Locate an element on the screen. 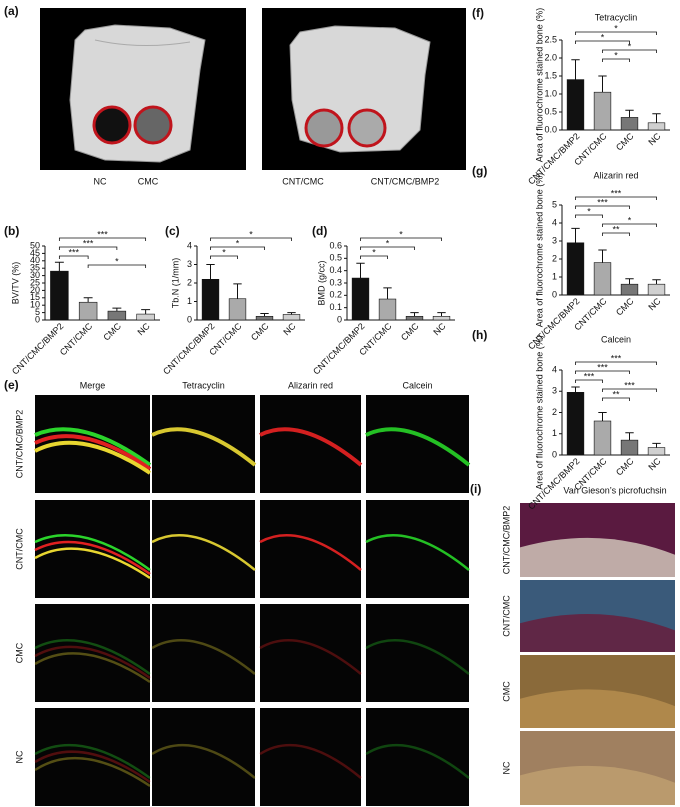  y-tick-label: 0.5 is located at coordinates (550, 111).